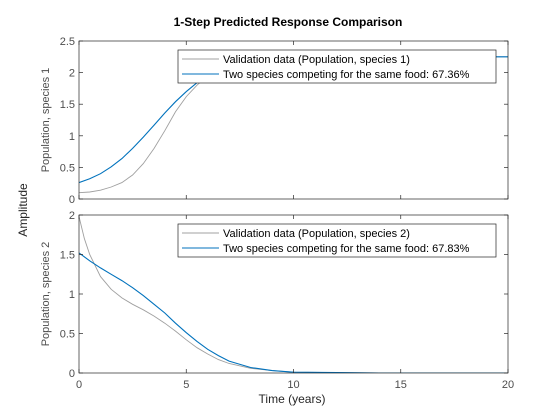  Describe the element at coordinates (67, 42) in the screenshot. I see `y-tick-label: 2.5` at that location.